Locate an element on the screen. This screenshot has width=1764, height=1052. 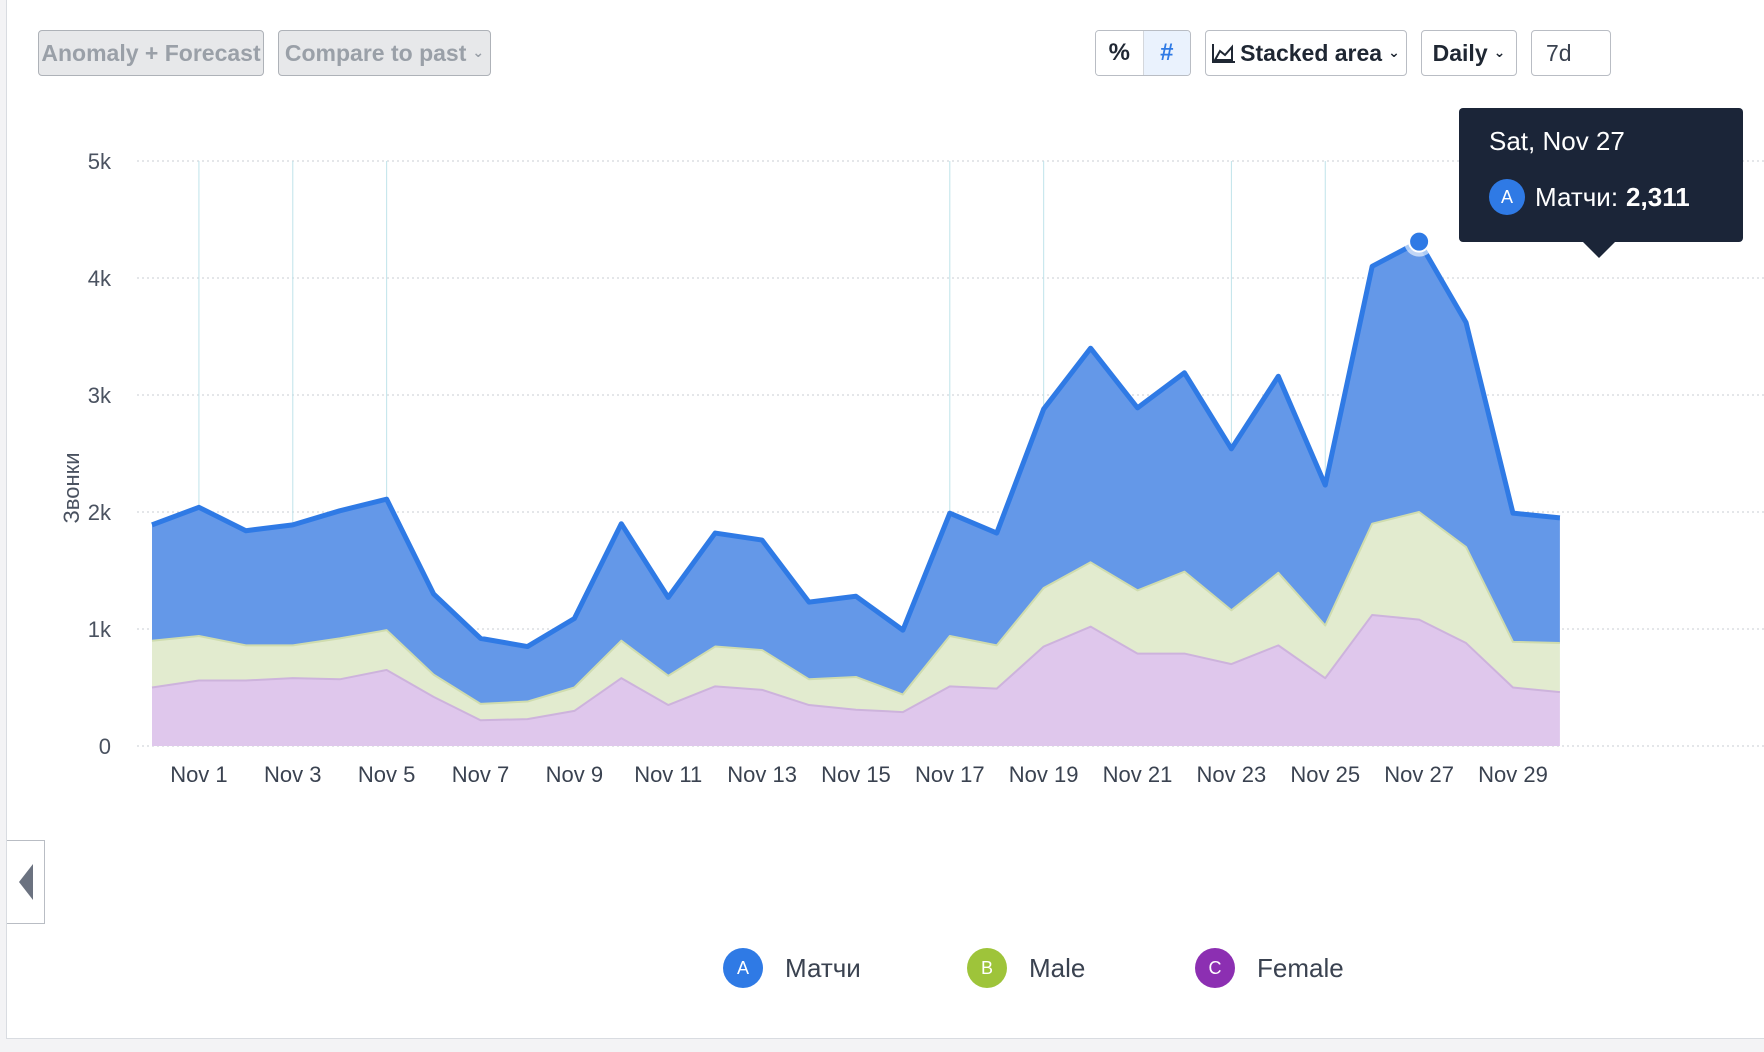
interval-label: Daily is located at coordinates (1460, 52).